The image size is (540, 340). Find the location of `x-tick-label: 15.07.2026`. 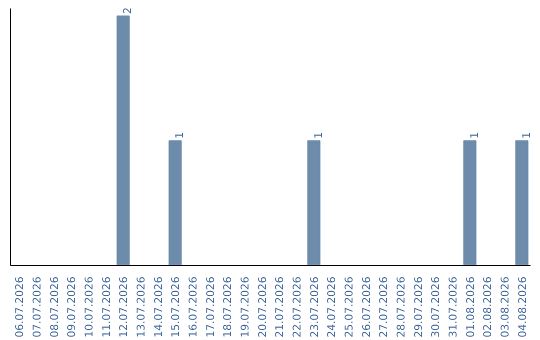

x-tick-label: 15.07.2026 is located at coordinates (175, 307).